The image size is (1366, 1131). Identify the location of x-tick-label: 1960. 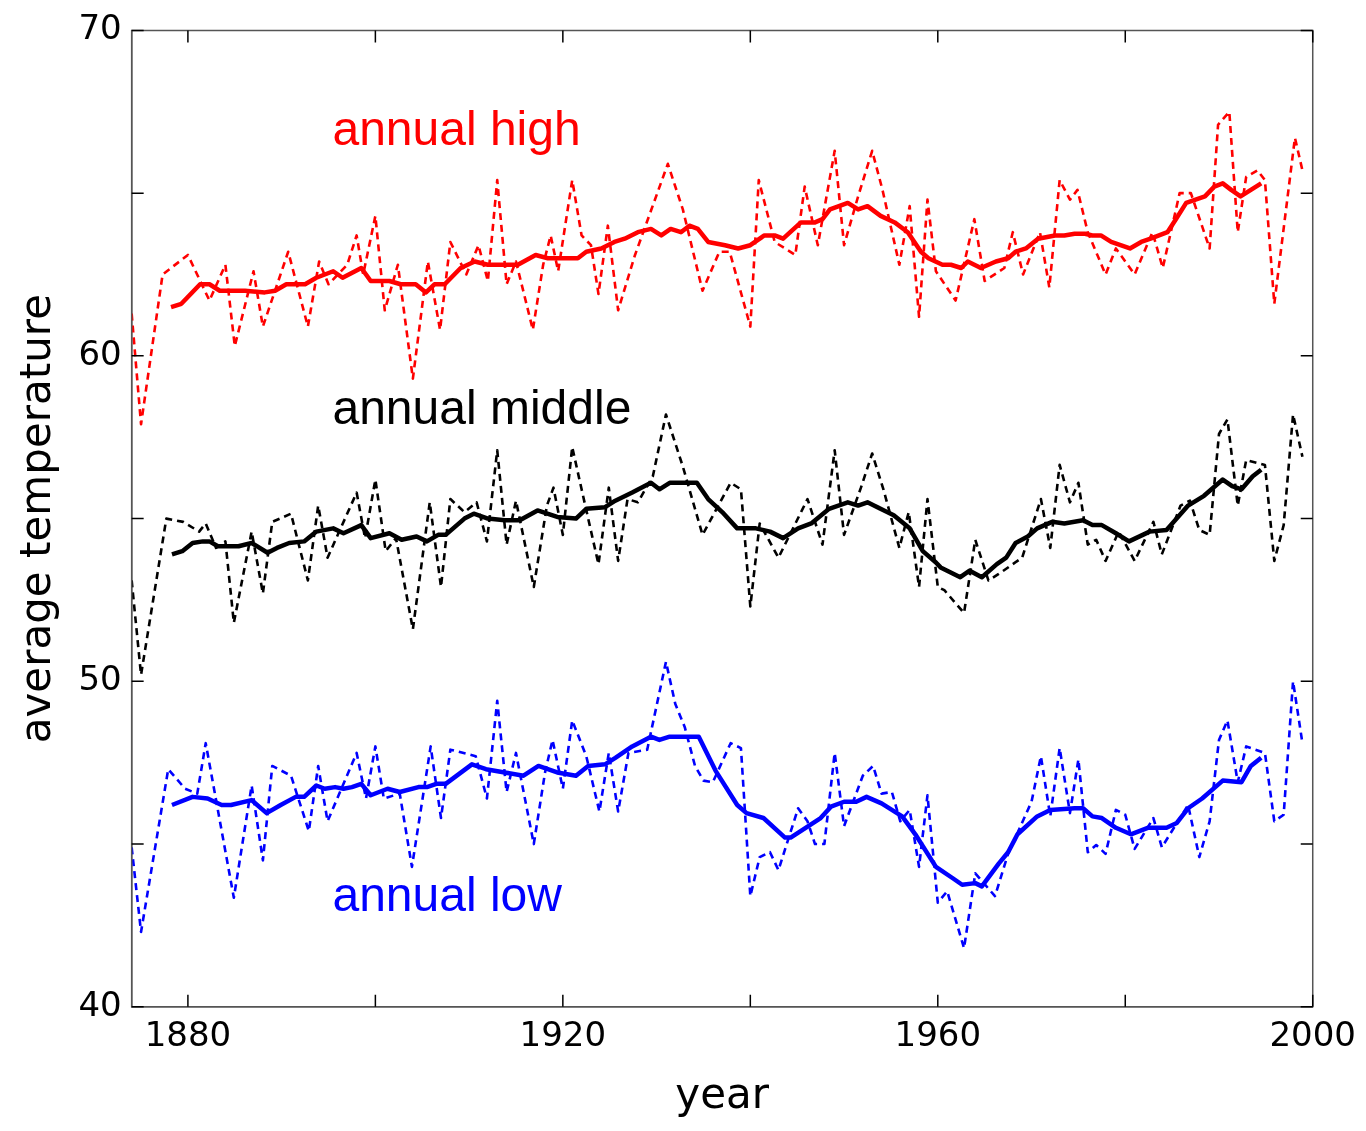
(938, 1034).